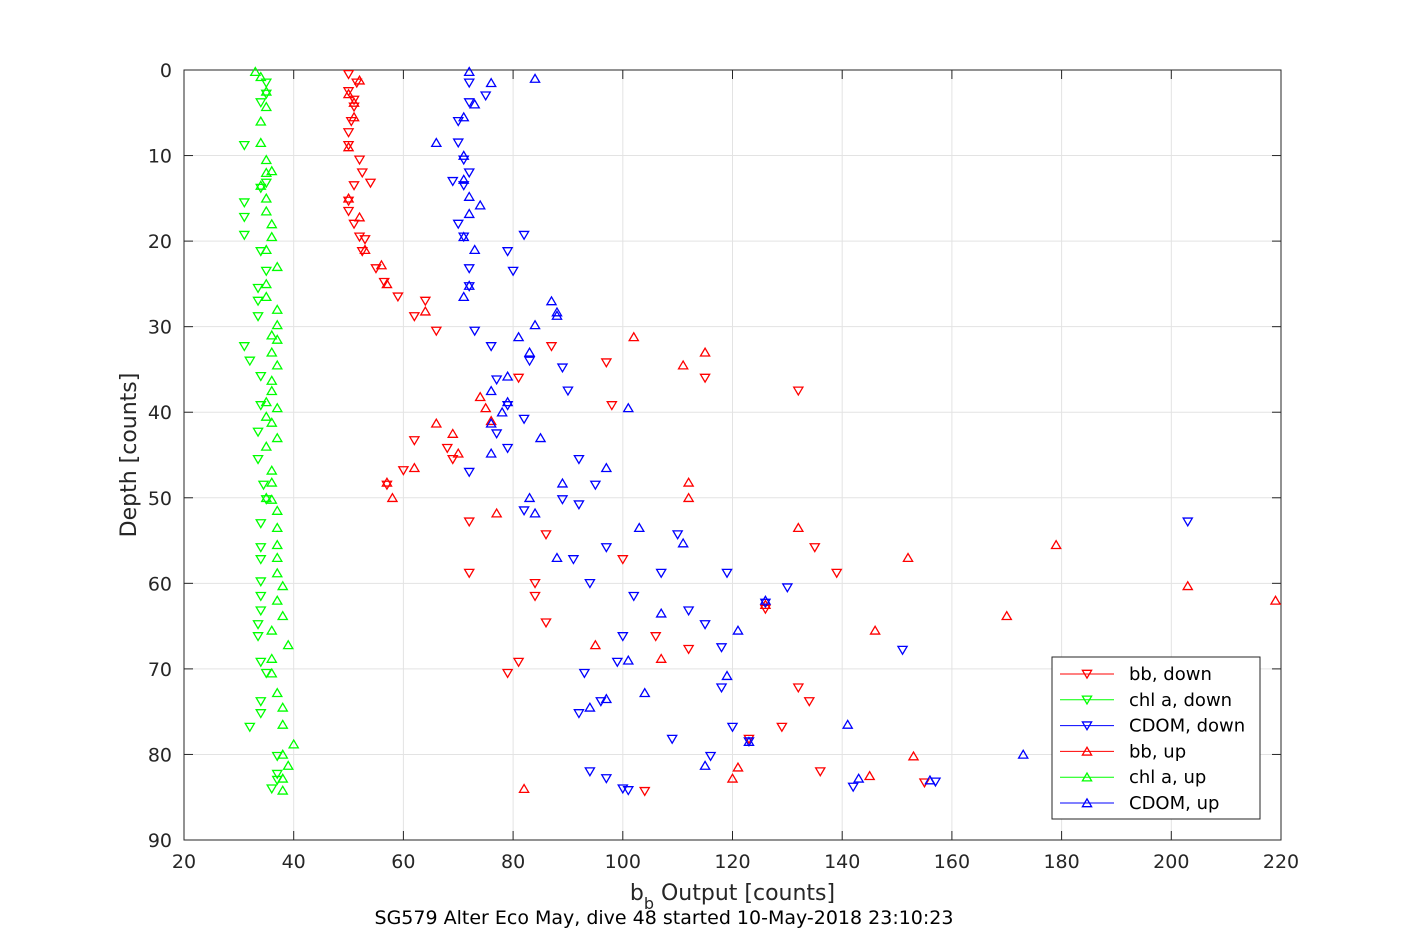 This screenshot has width=1417, height=945. What do you see at coordinates (160, 328) in the screenshot?
I see `y-tick-label: 30` at bounding box center [160, 328].